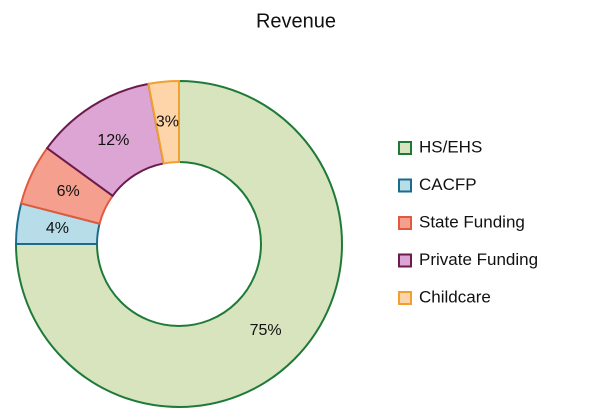 This screenshot has width=592, height=408. Describe the element at coordinates (455, 296) in the screenshot. I see `legend-label: Childcare` at that location.